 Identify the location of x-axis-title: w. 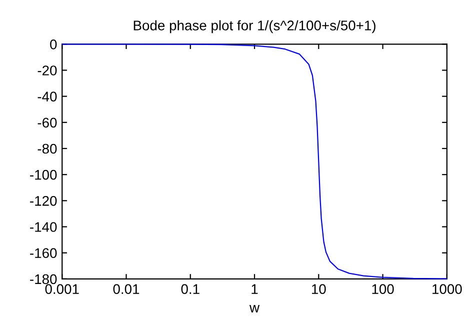
(254, 308).